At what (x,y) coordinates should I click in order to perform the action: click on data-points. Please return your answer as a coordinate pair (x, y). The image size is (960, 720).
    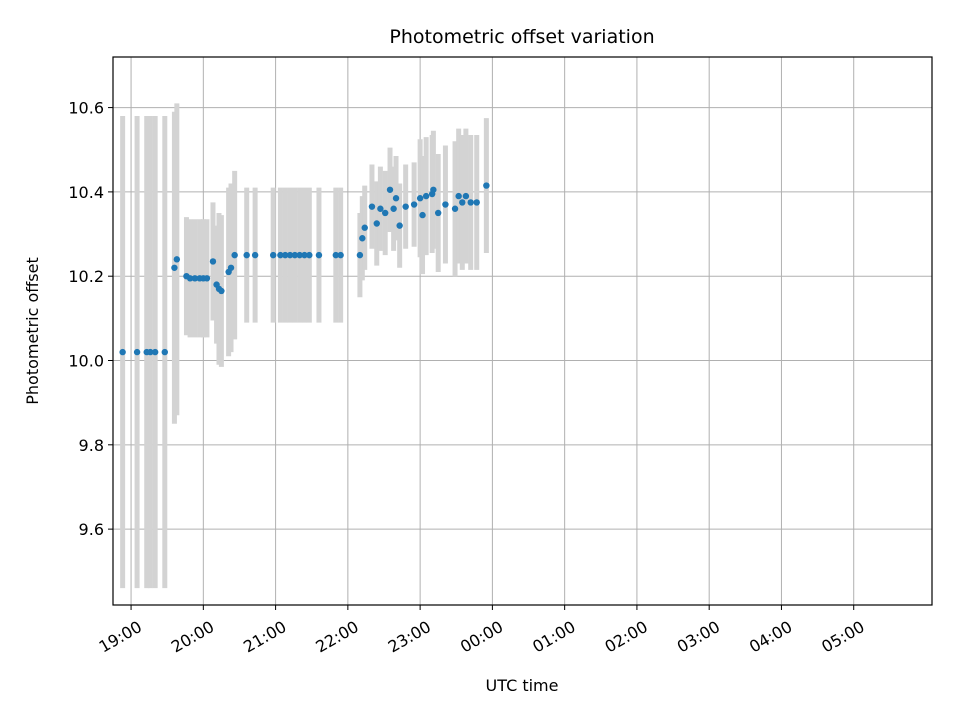
    Looking at the image, I should click on (304, 269).